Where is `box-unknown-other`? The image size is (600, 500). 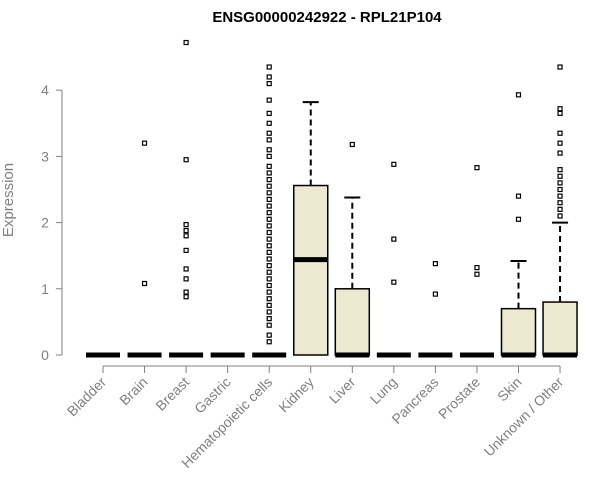
box-unknown-other is located at coordinates (560, 211).